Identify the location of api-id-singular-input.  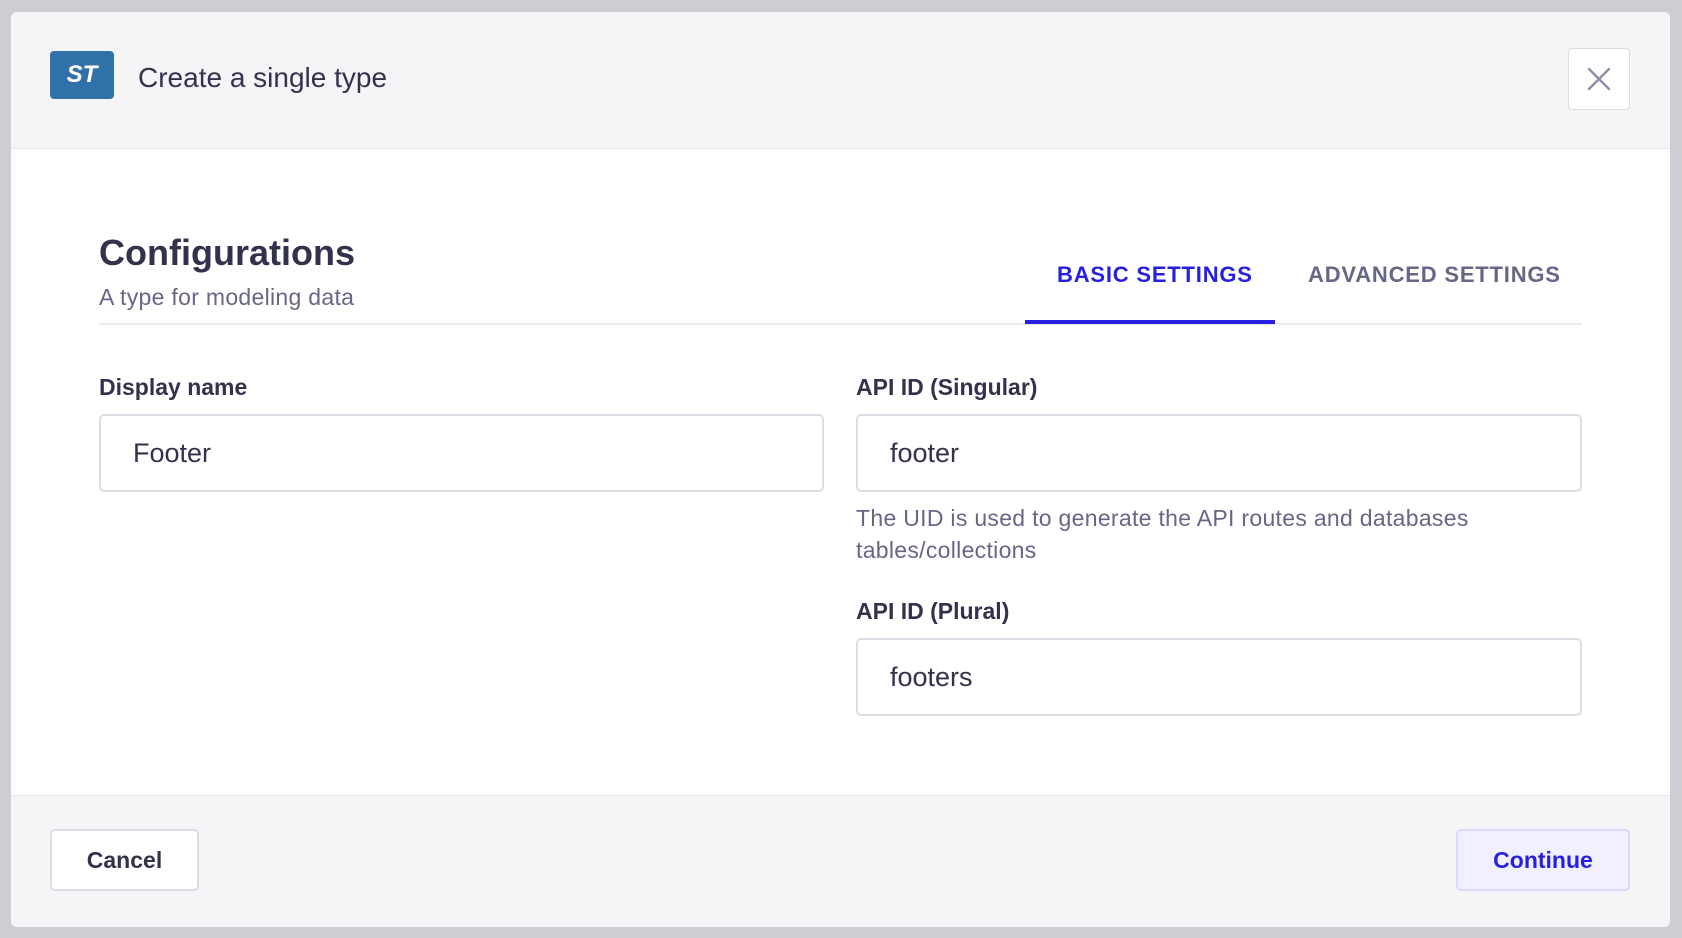
(1219, 453).